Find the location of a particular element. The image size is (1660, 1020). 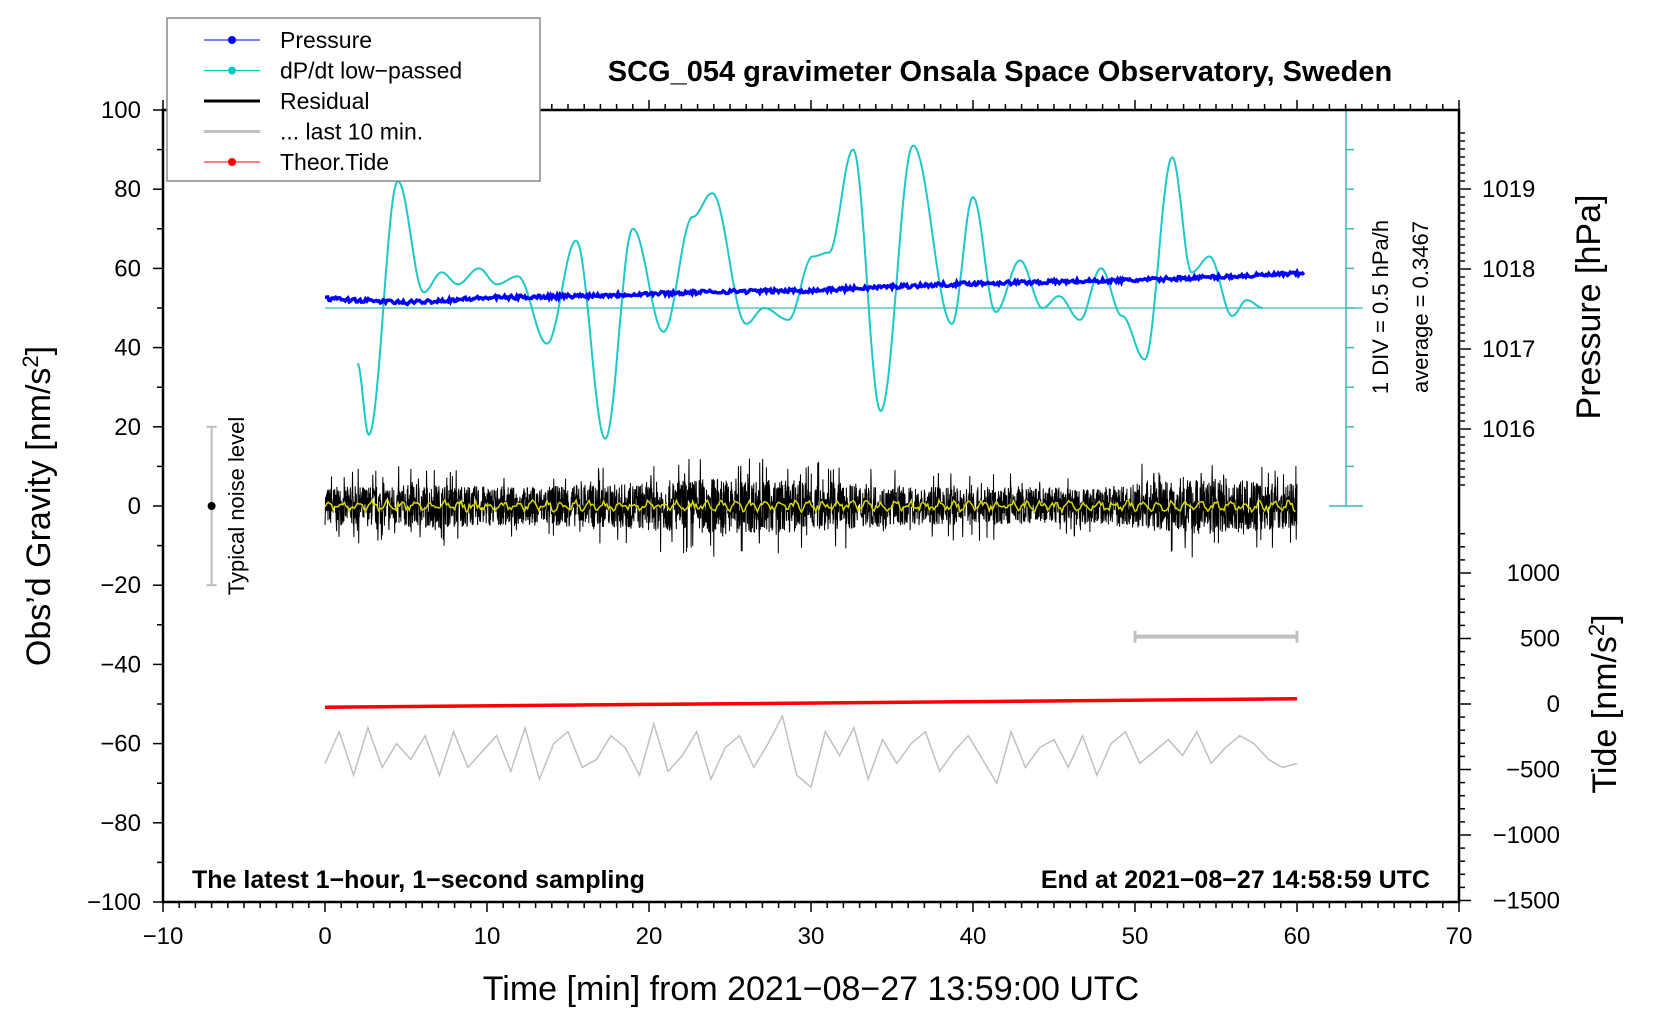

y-tick-label: 0 is located at coordinates (134, 506).